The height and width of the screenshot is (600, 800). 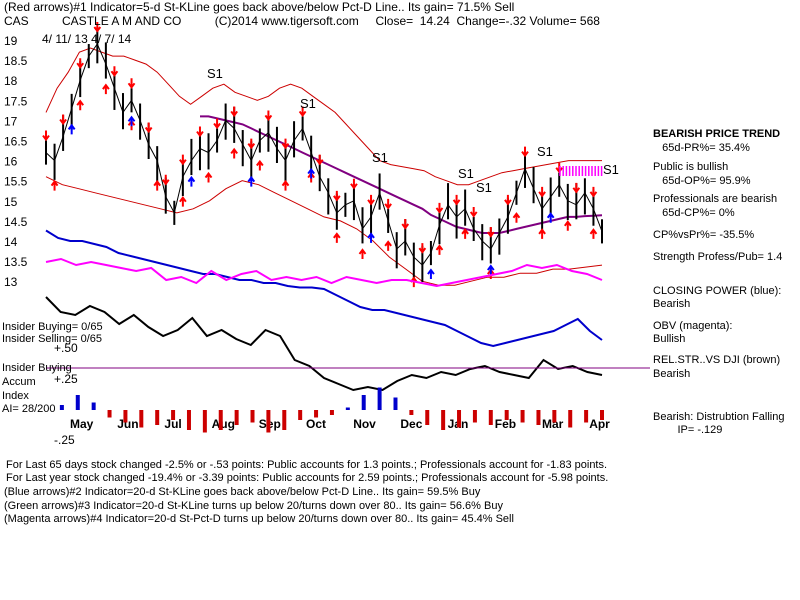 What do you see at coordinates (702, 181) in the screenshot?
I see `rp-3: 65d-OP%= 95.9%` at bounding box center [702, 181].